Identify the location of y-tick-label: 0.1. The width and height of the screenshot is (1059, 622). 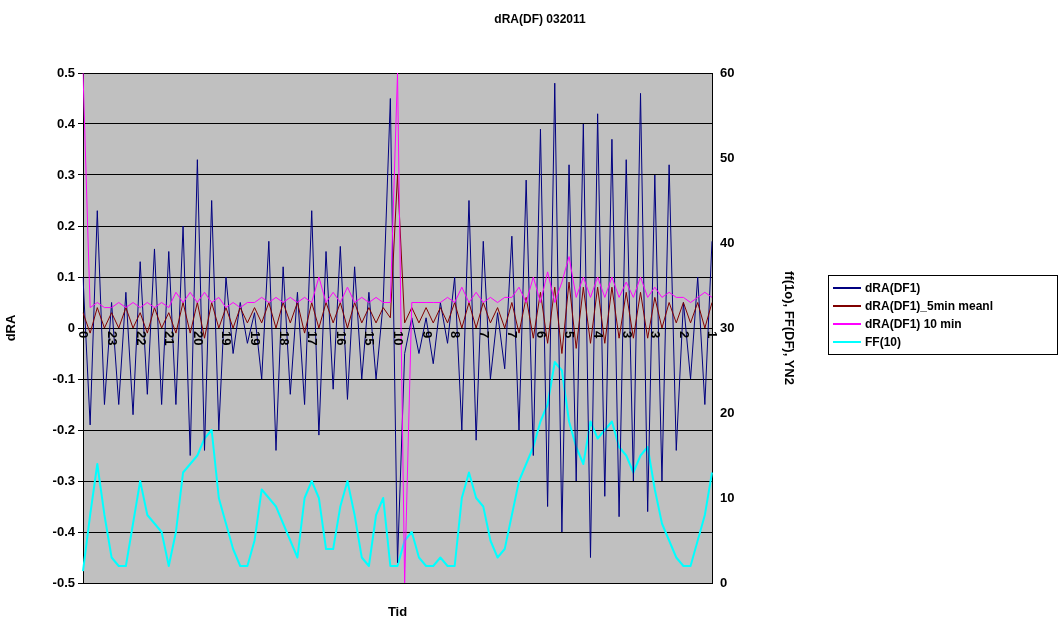
(65, 276).